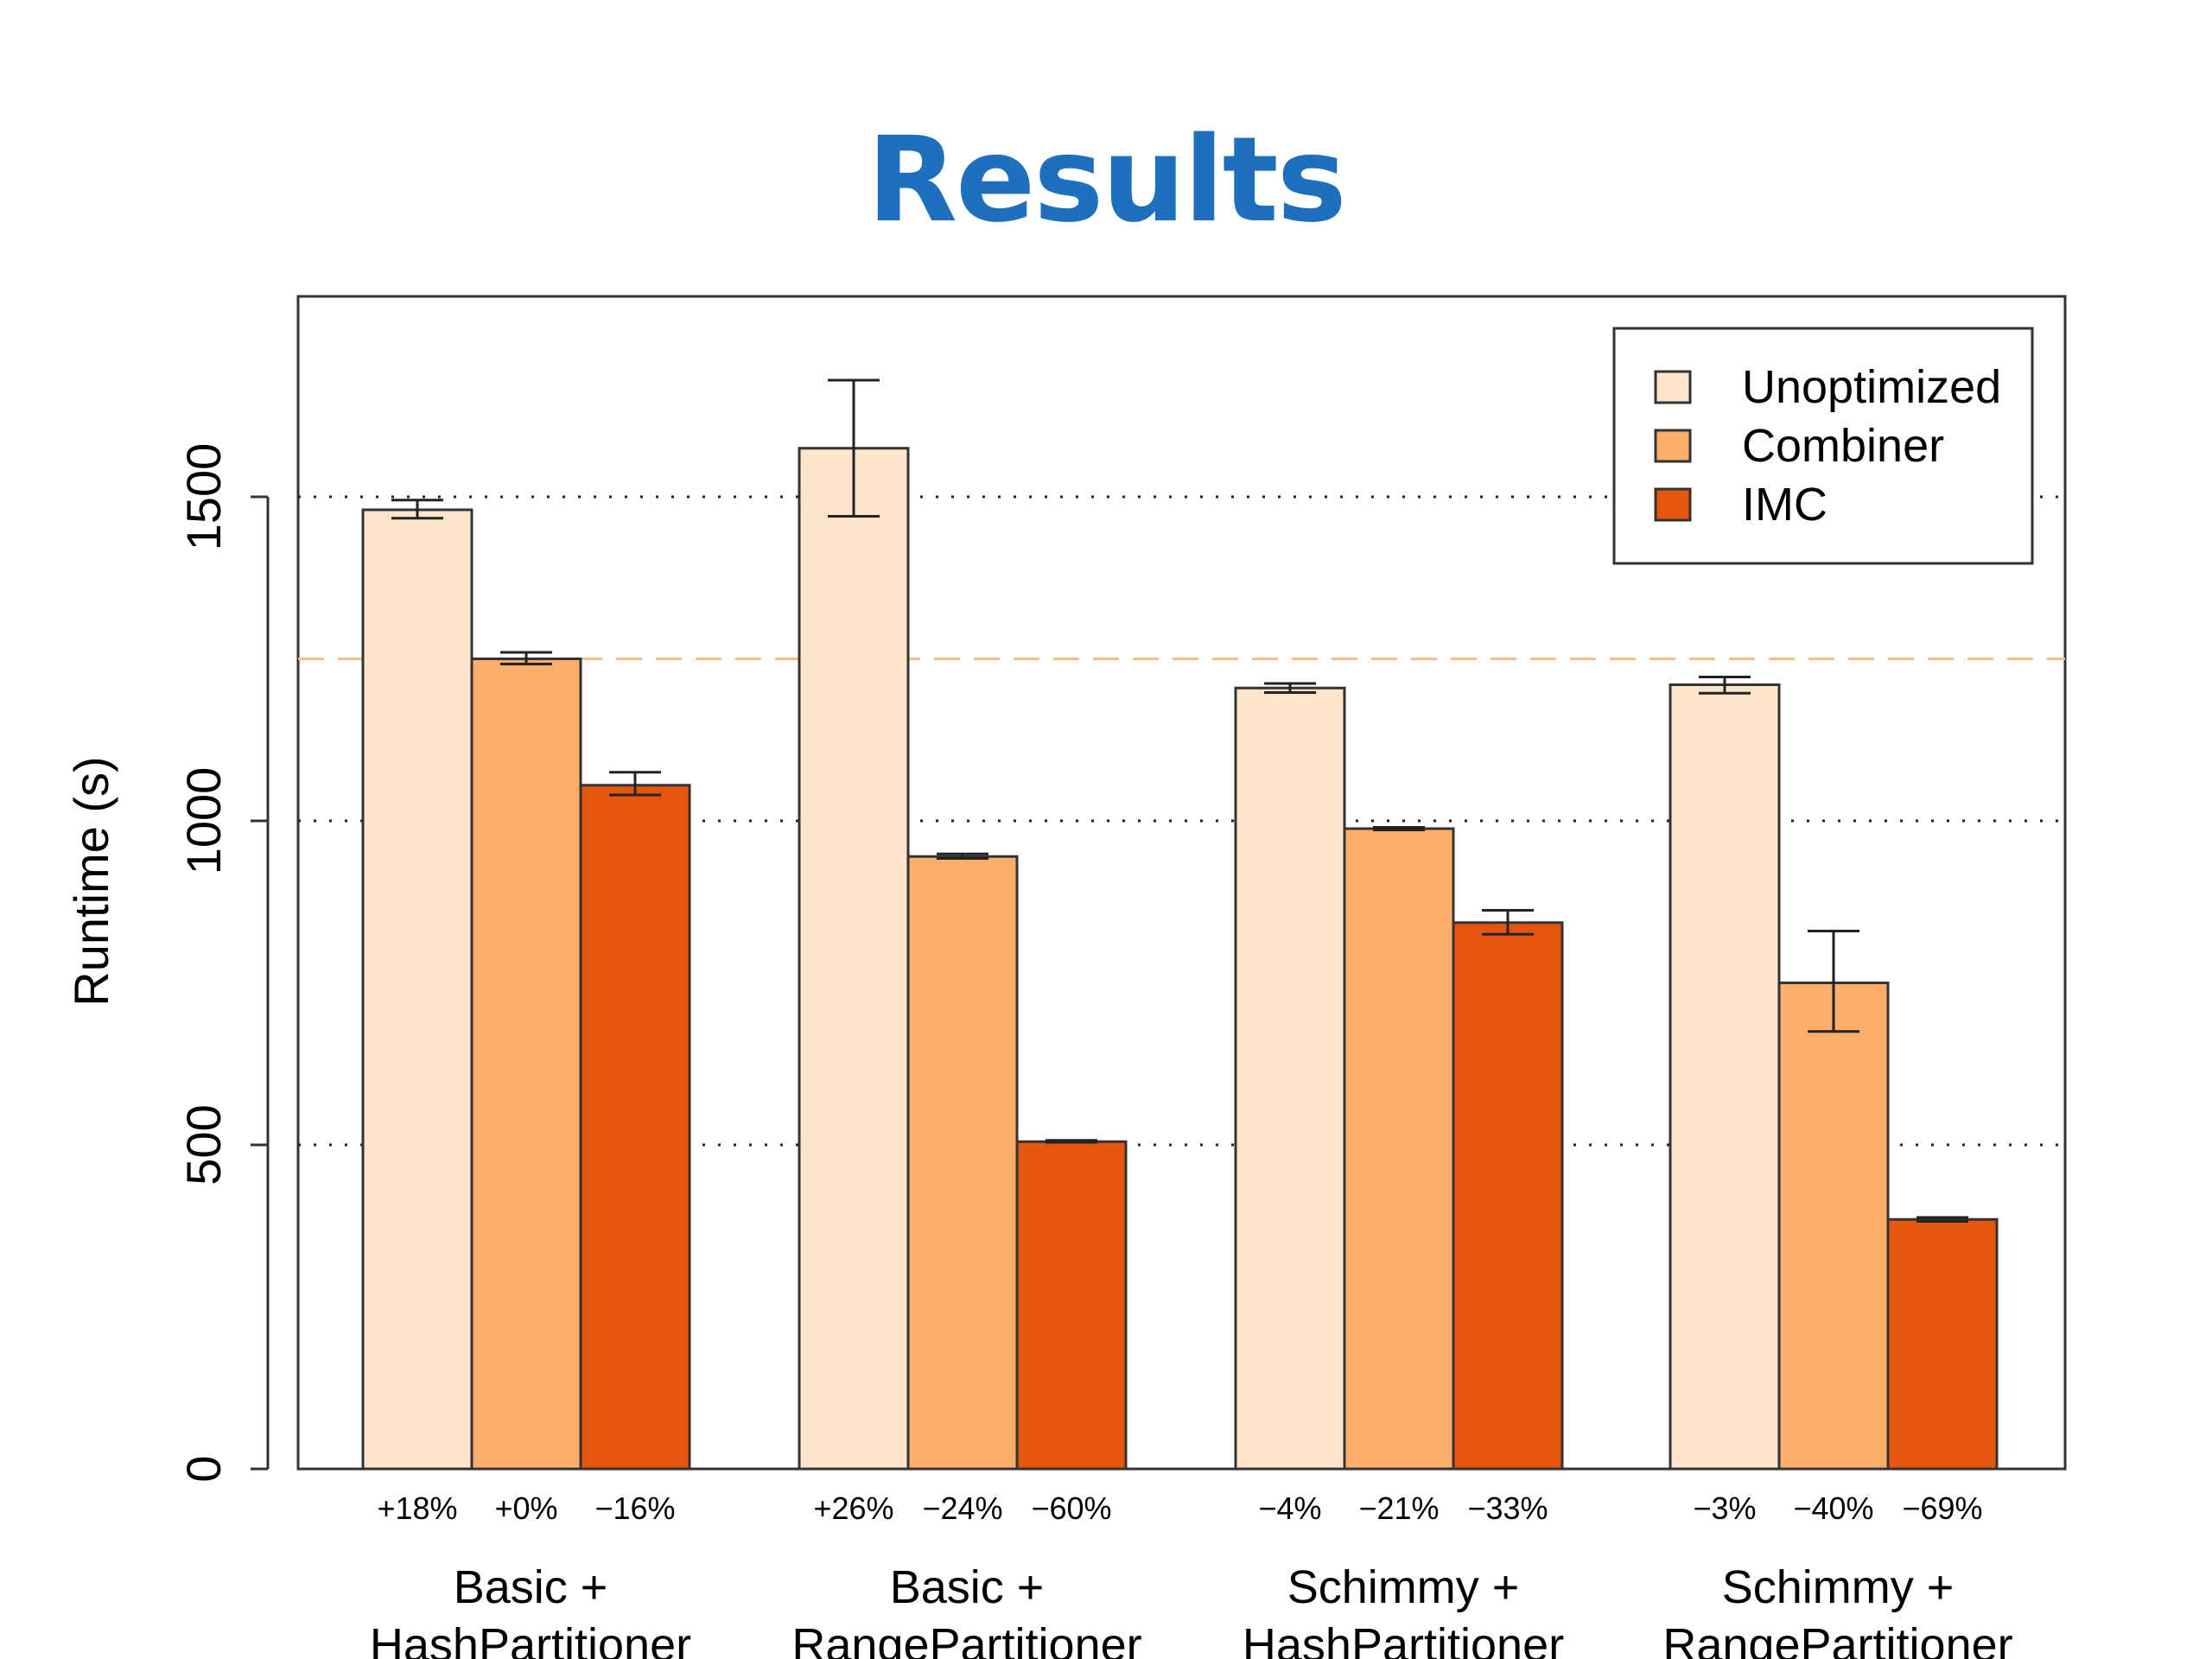 Image resolution: width=2212 pixels, height=1659 pixels. I want to click on bar-percent-label: +26%, so click(853, 1508).